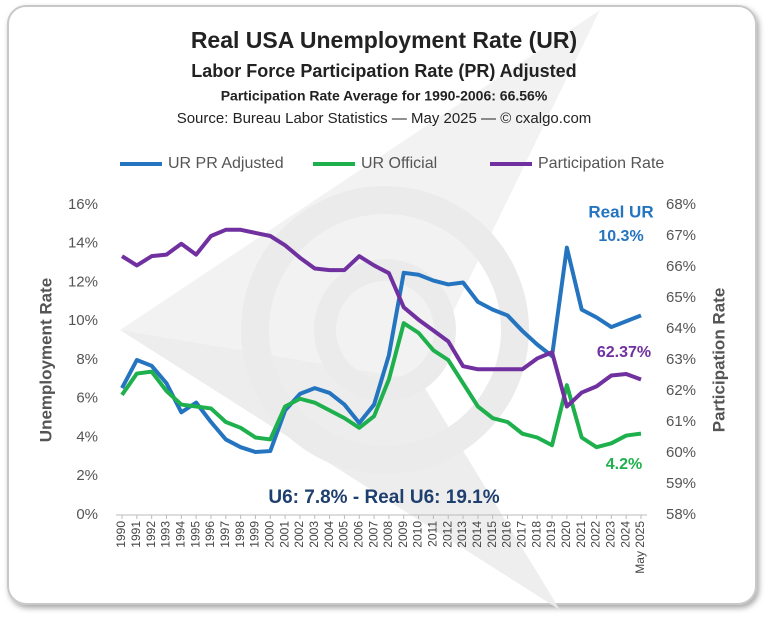 The height and width of the screenshot is (622, 772). Describe the element at coordinates (681, 452) in the screenshot. I see `y2-tick-label: 60%` at that location.